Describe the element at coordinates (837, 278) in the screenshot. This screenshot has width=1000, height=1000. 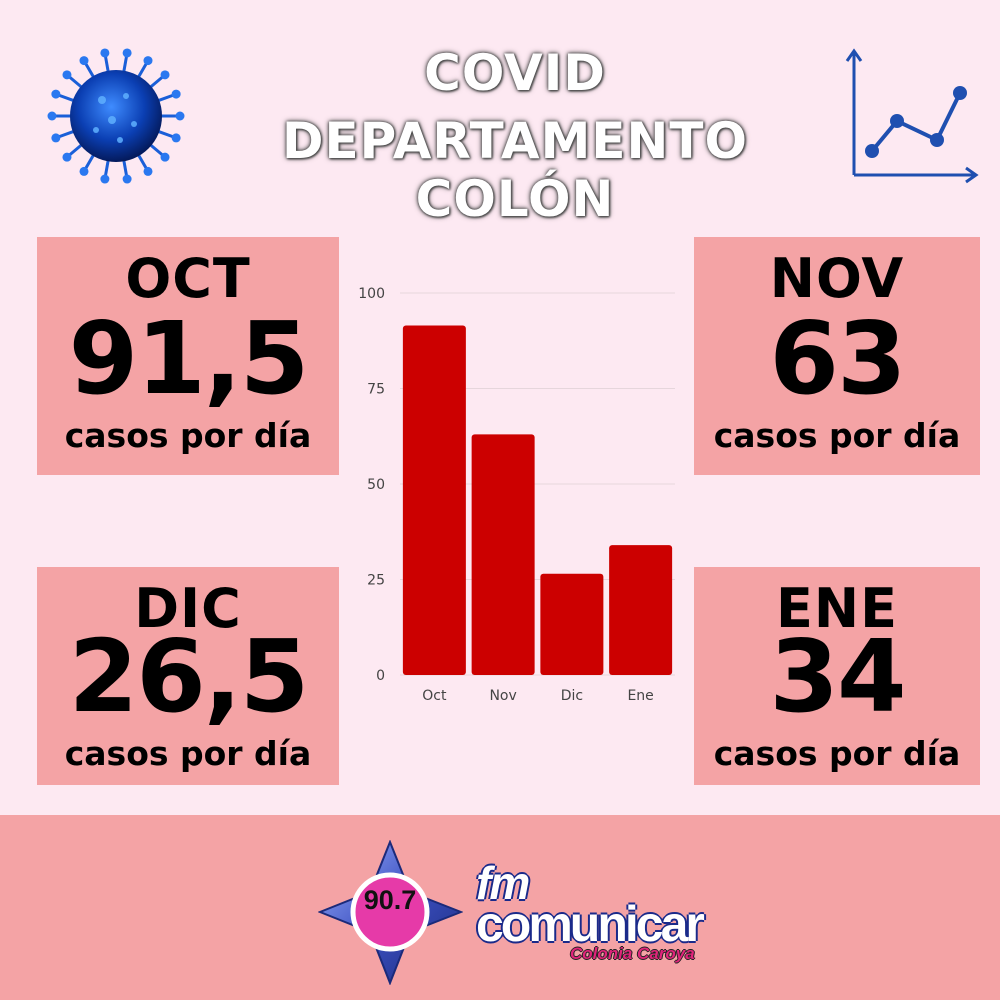
I see `card-month: NOV` at that location.